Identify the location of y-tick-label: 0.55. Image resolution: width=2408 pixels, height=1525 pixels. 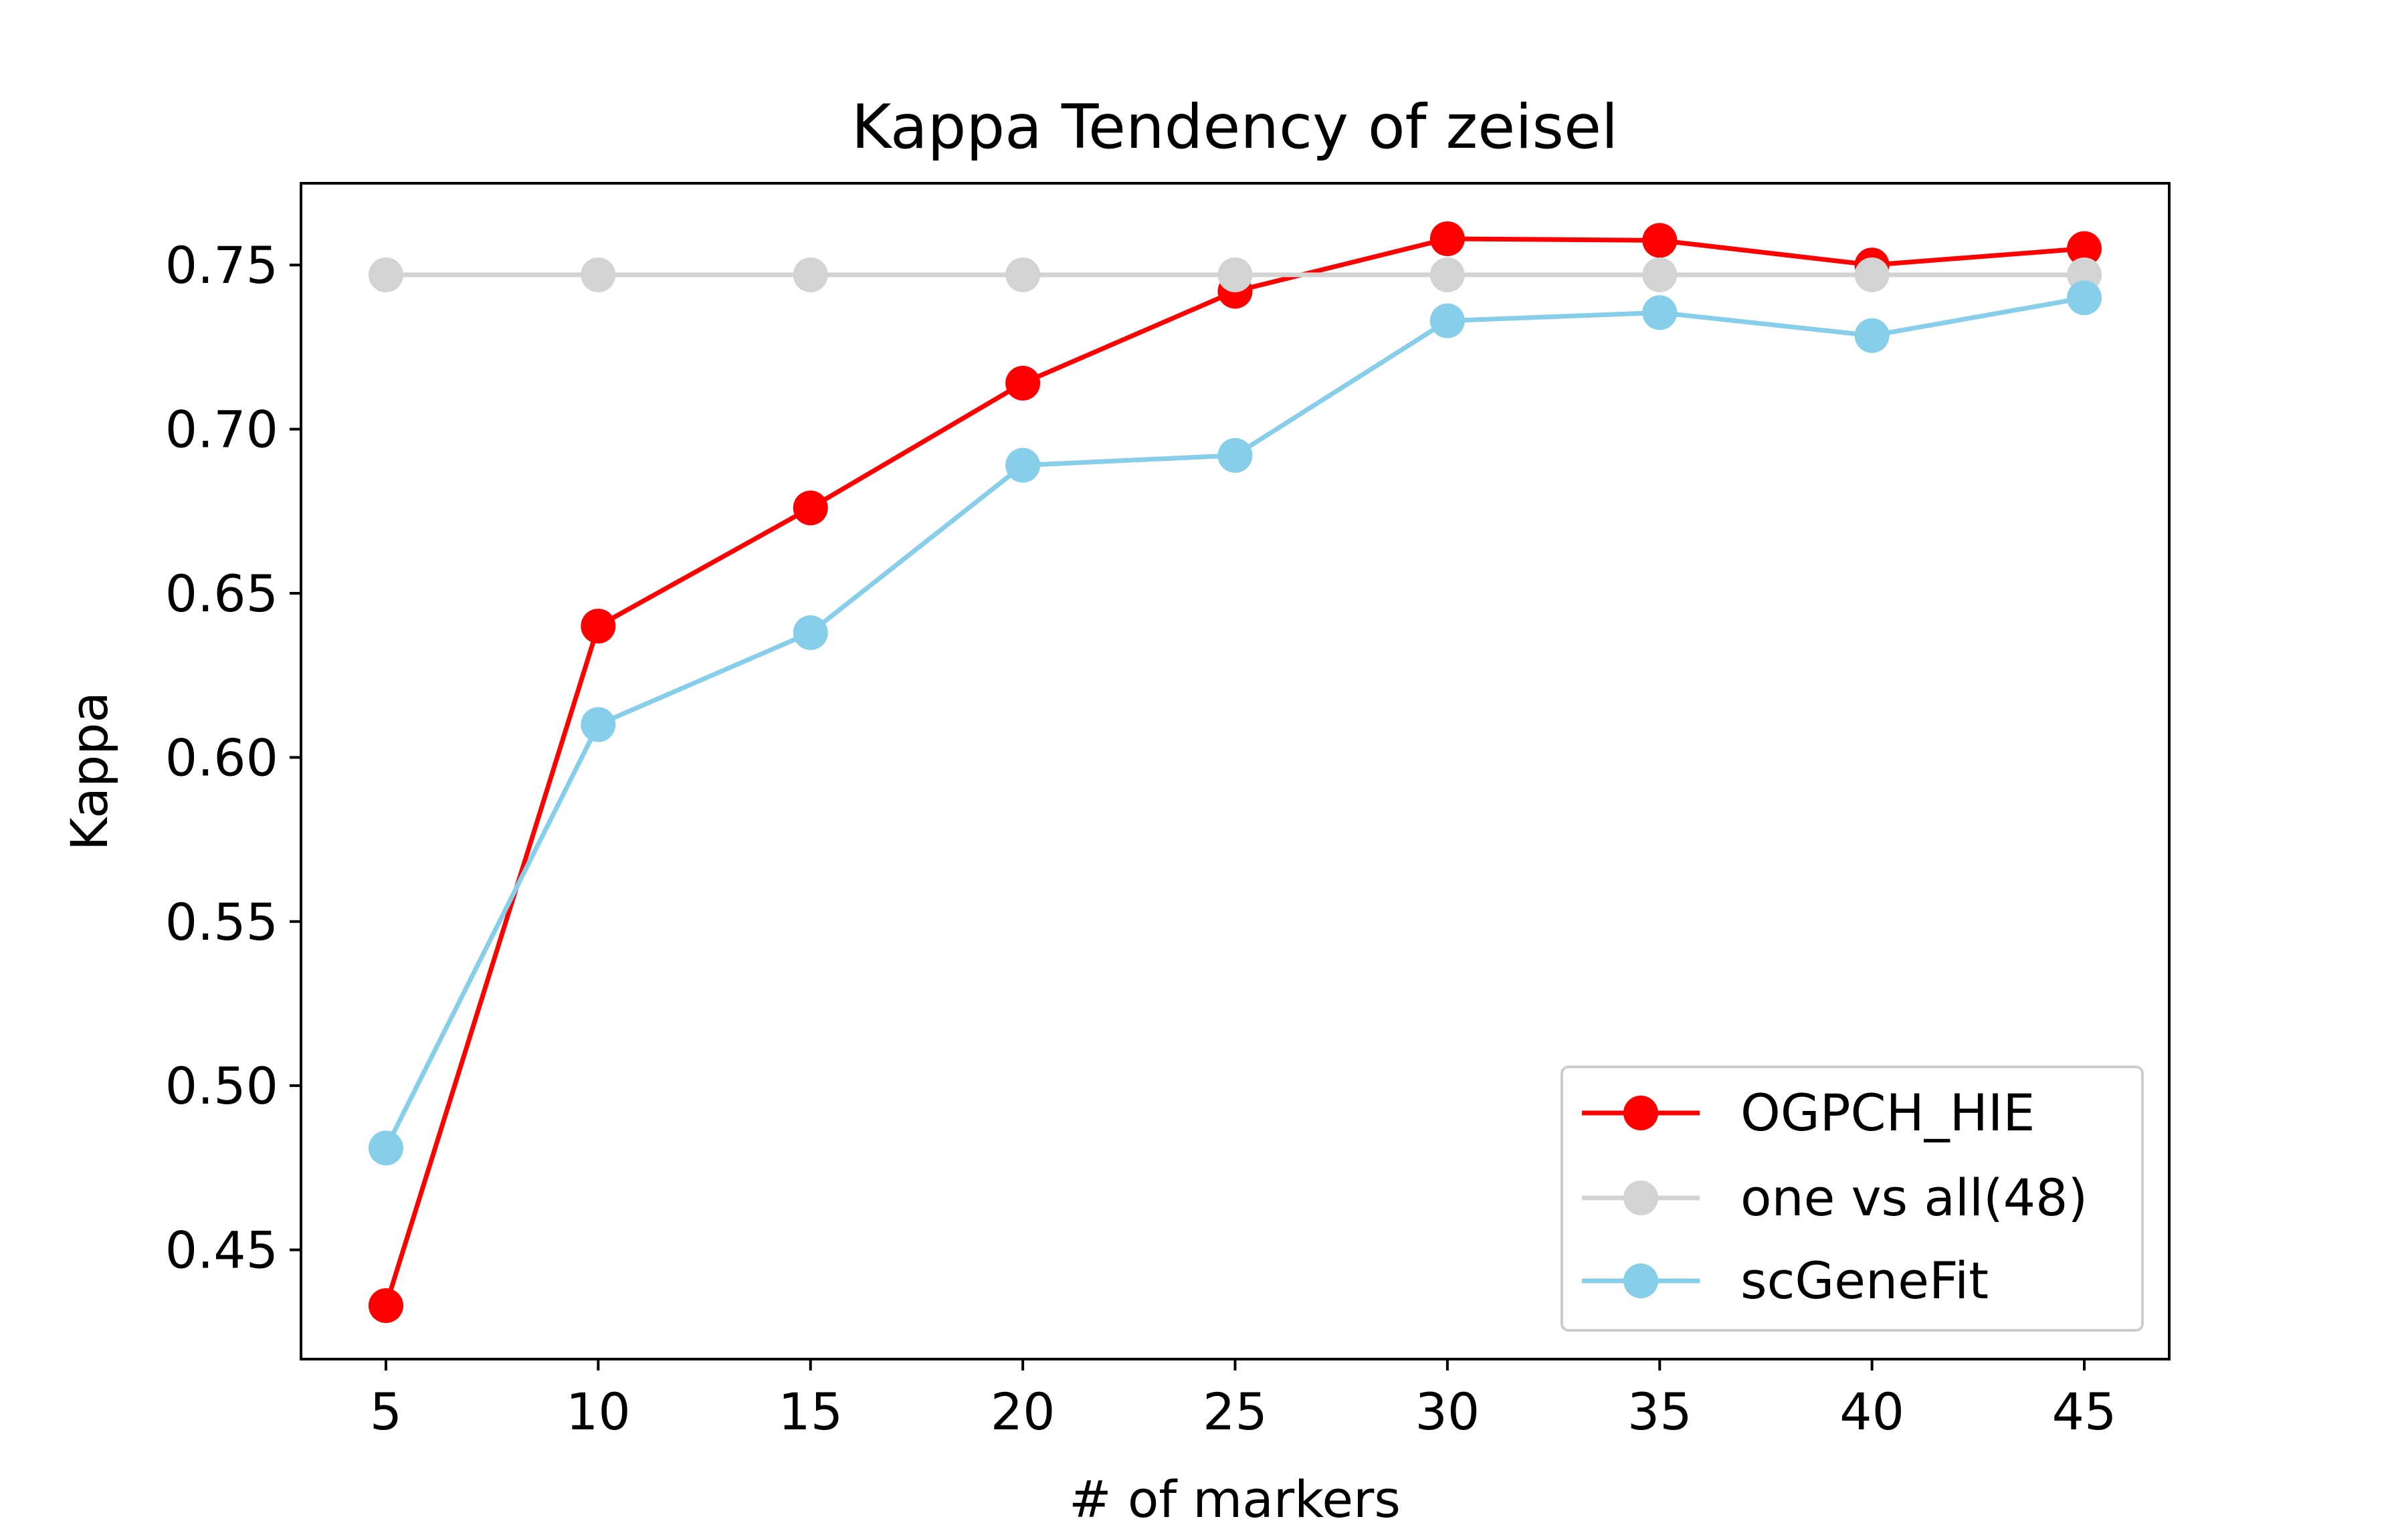
(221, 922).